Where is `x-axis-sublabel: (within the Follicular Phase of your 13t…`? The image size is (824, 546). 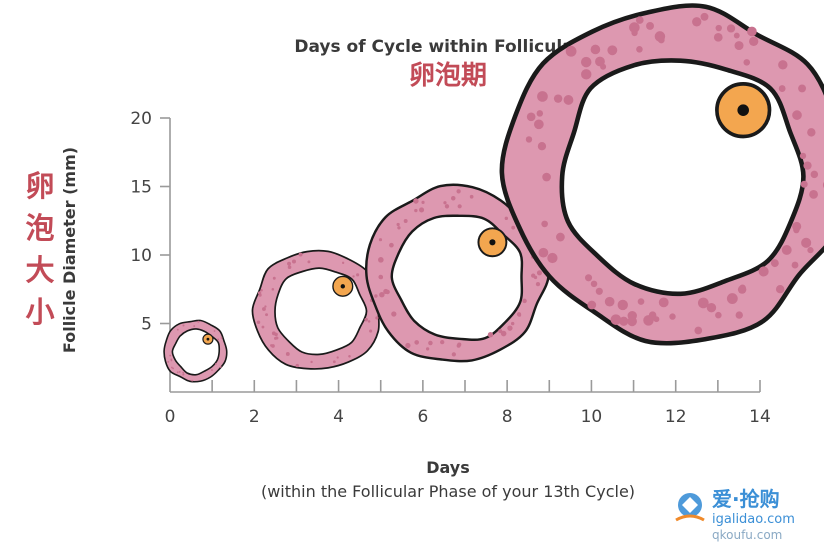 x-axis-sublabel: (within the Follicular Phase of your 13t… is located at coordinates (448, 491).